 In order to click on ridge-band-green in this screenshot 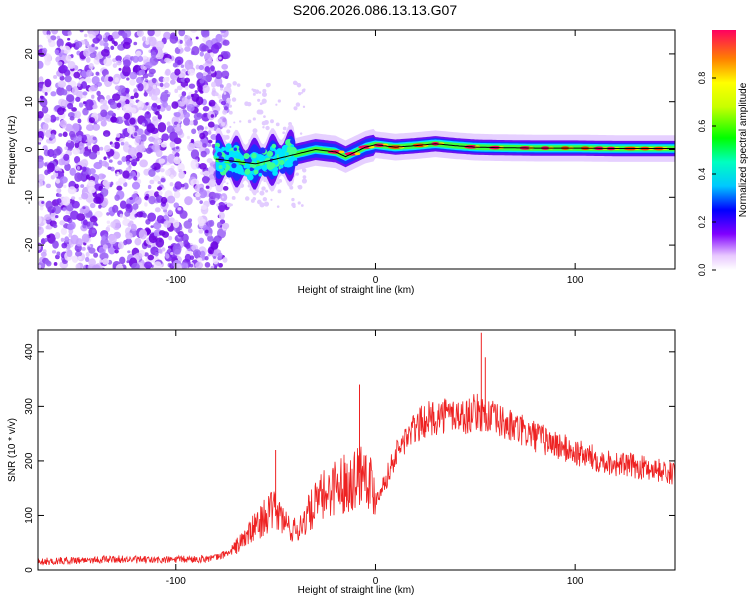, I will do `click(445, 153)`.